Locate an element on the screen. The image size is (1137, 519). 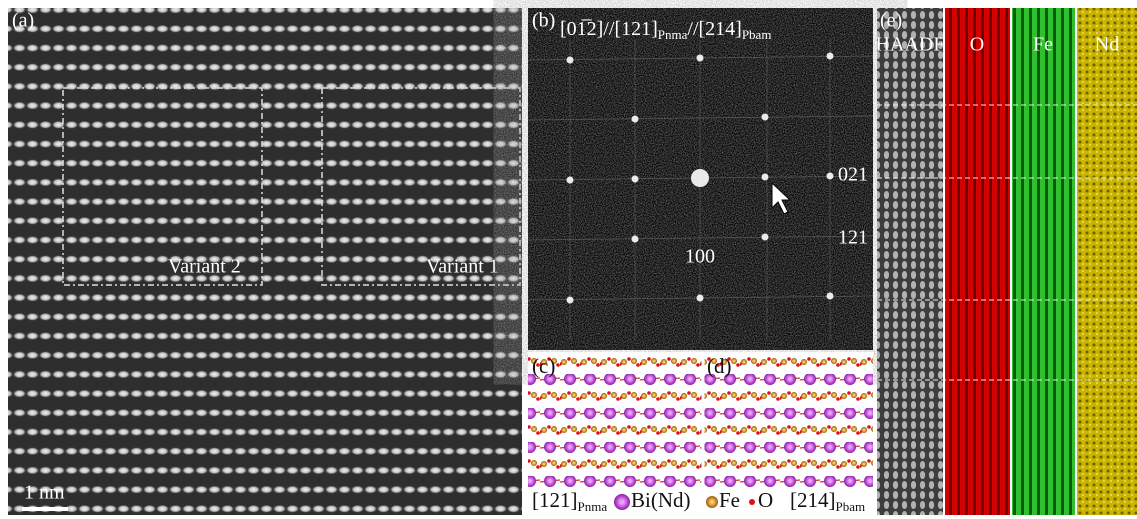
spot-label: 121 is located at coordinates (853, 238).